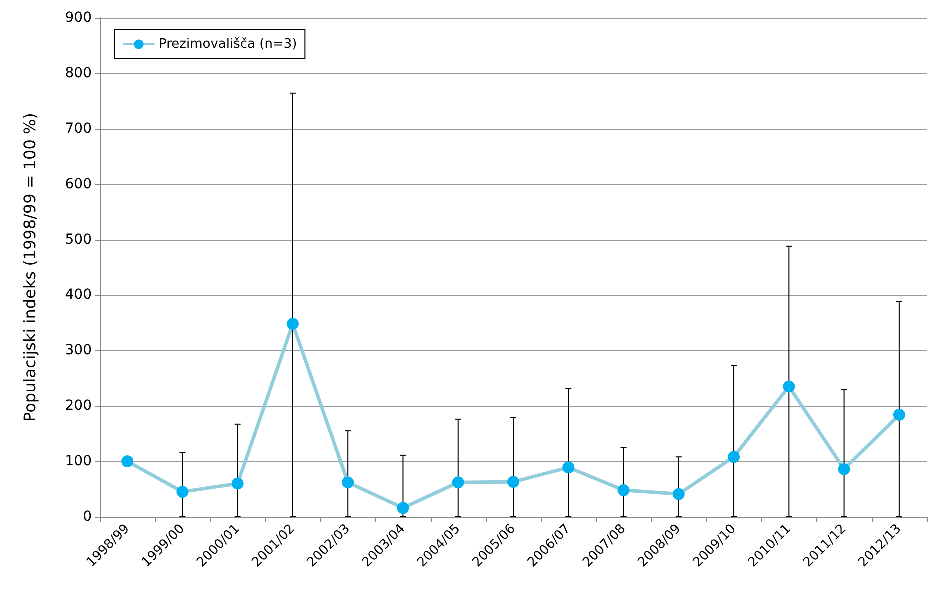  What do you see at coordinates (78, 406) in the screenshot?
I see `y-tick-label: 200` at bounding box center [78, 406].